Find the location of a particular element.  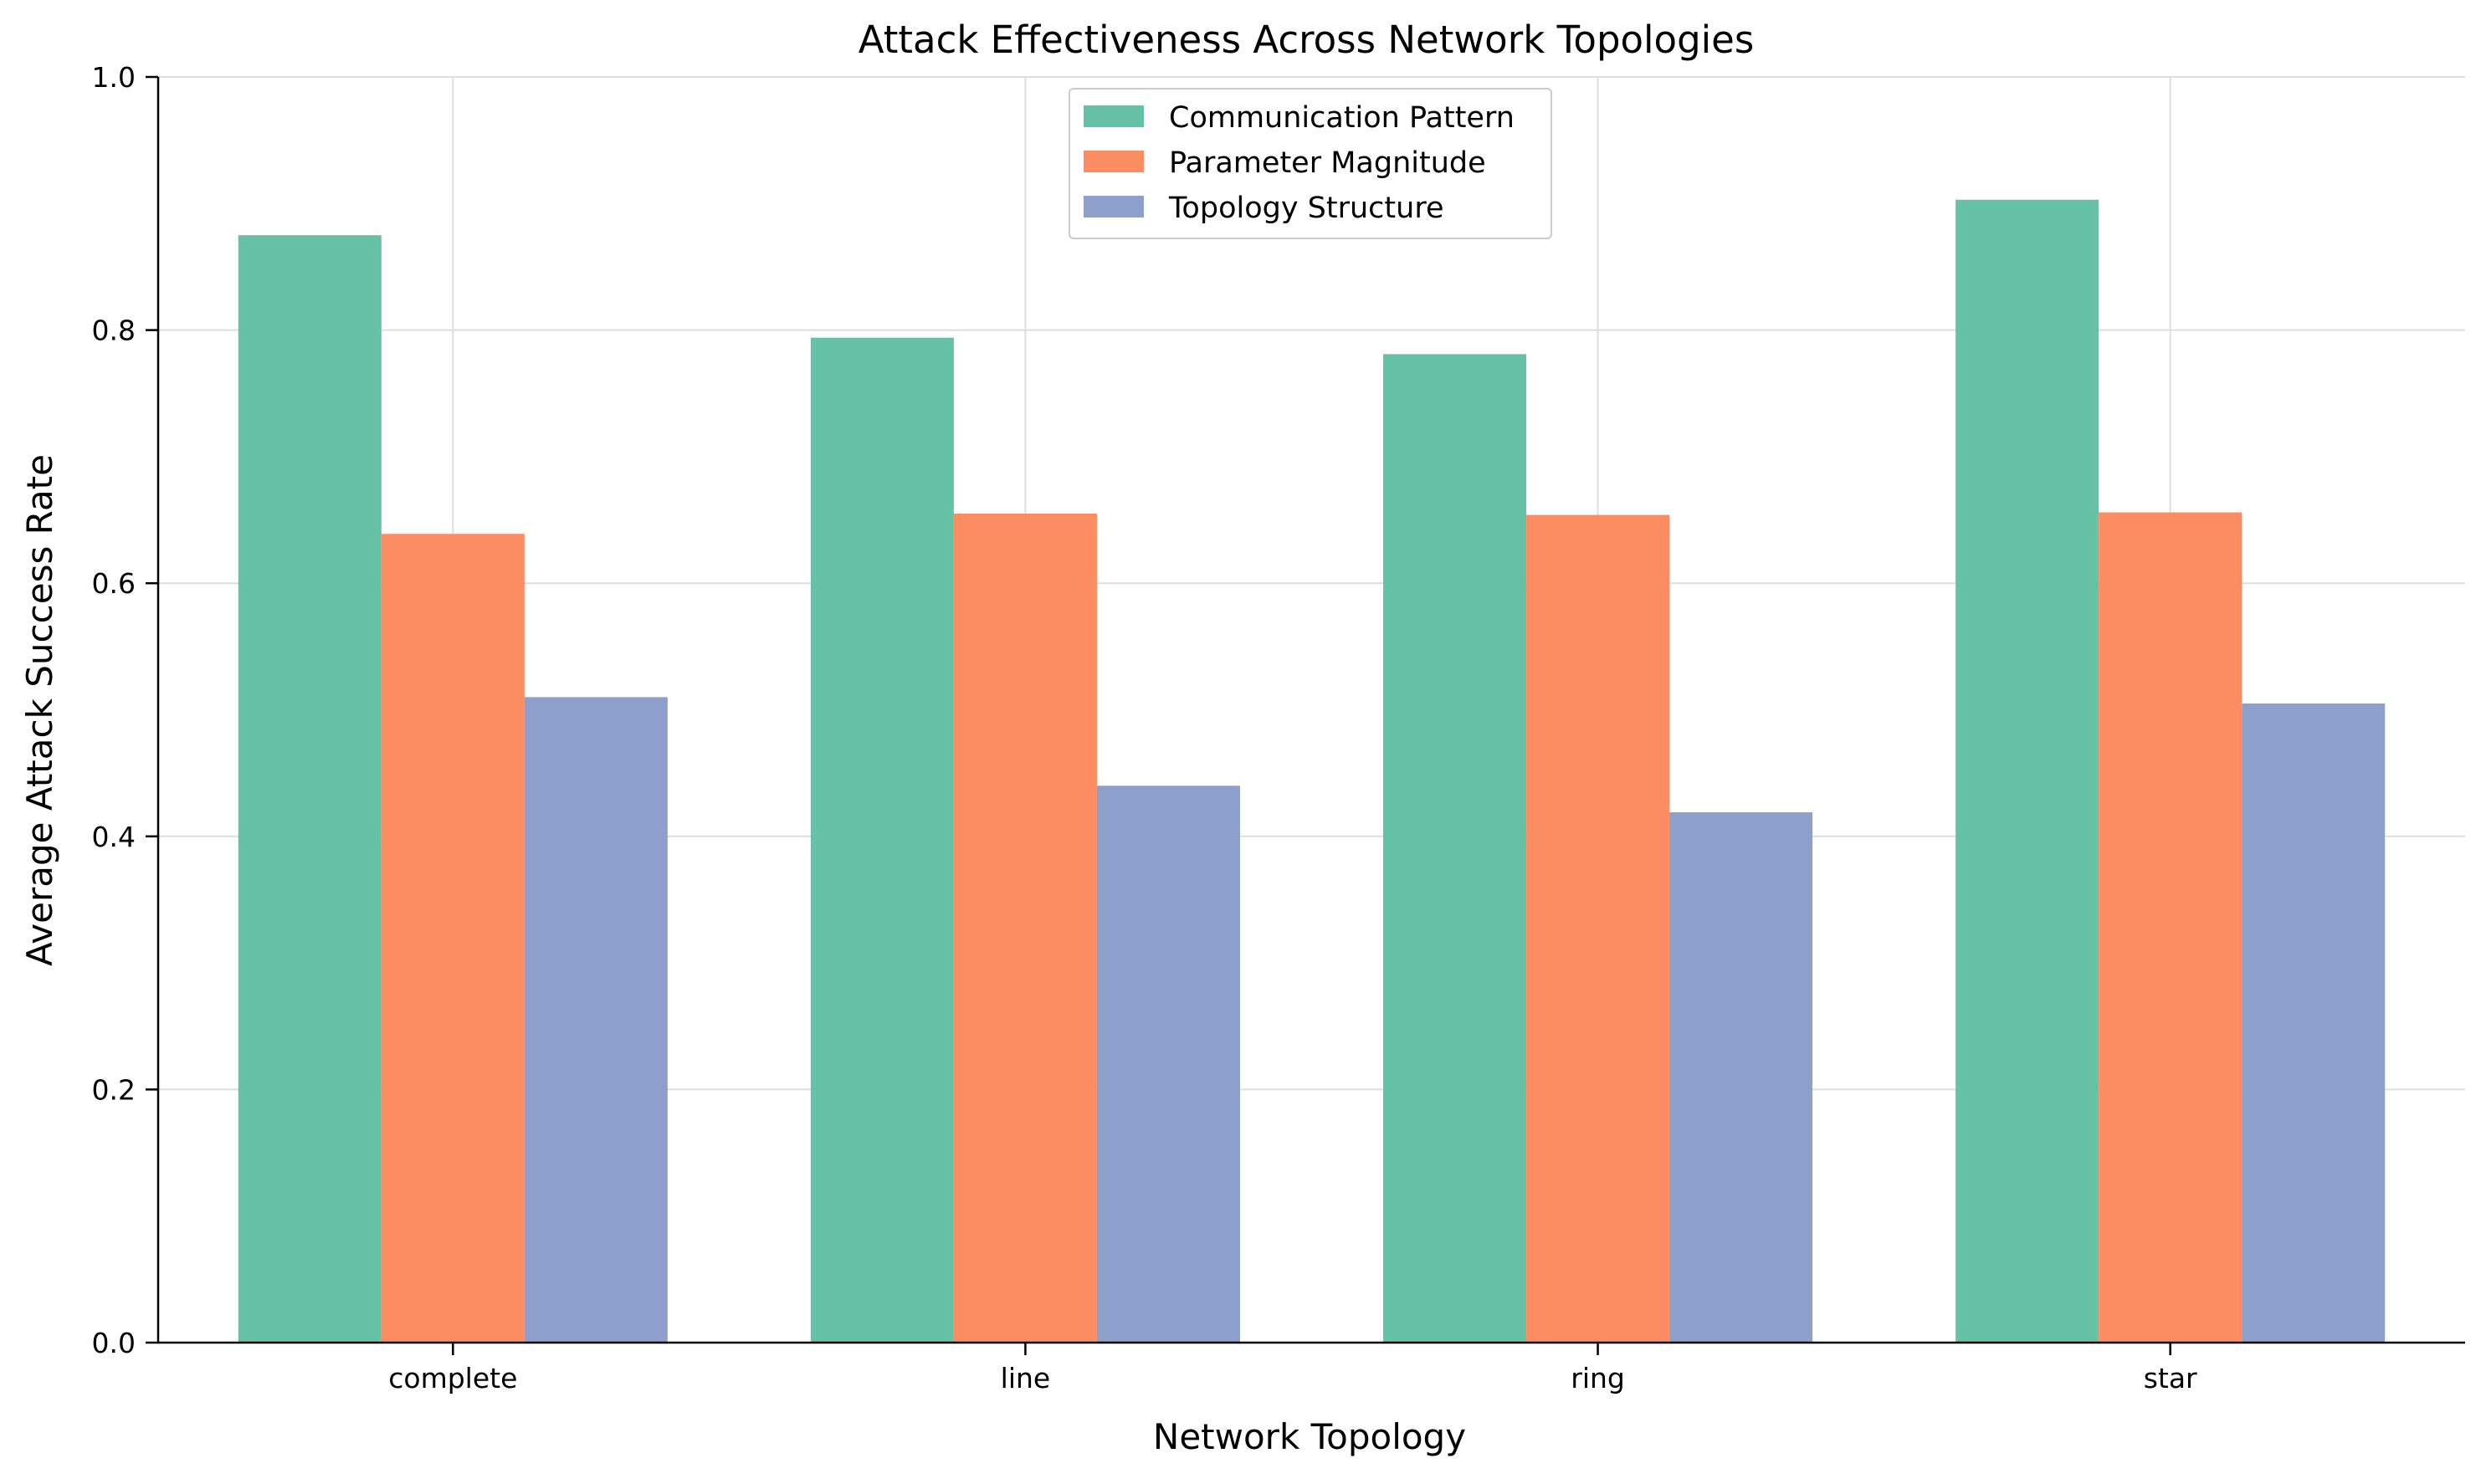

legend-frame is located at coordinates (1310, 163).